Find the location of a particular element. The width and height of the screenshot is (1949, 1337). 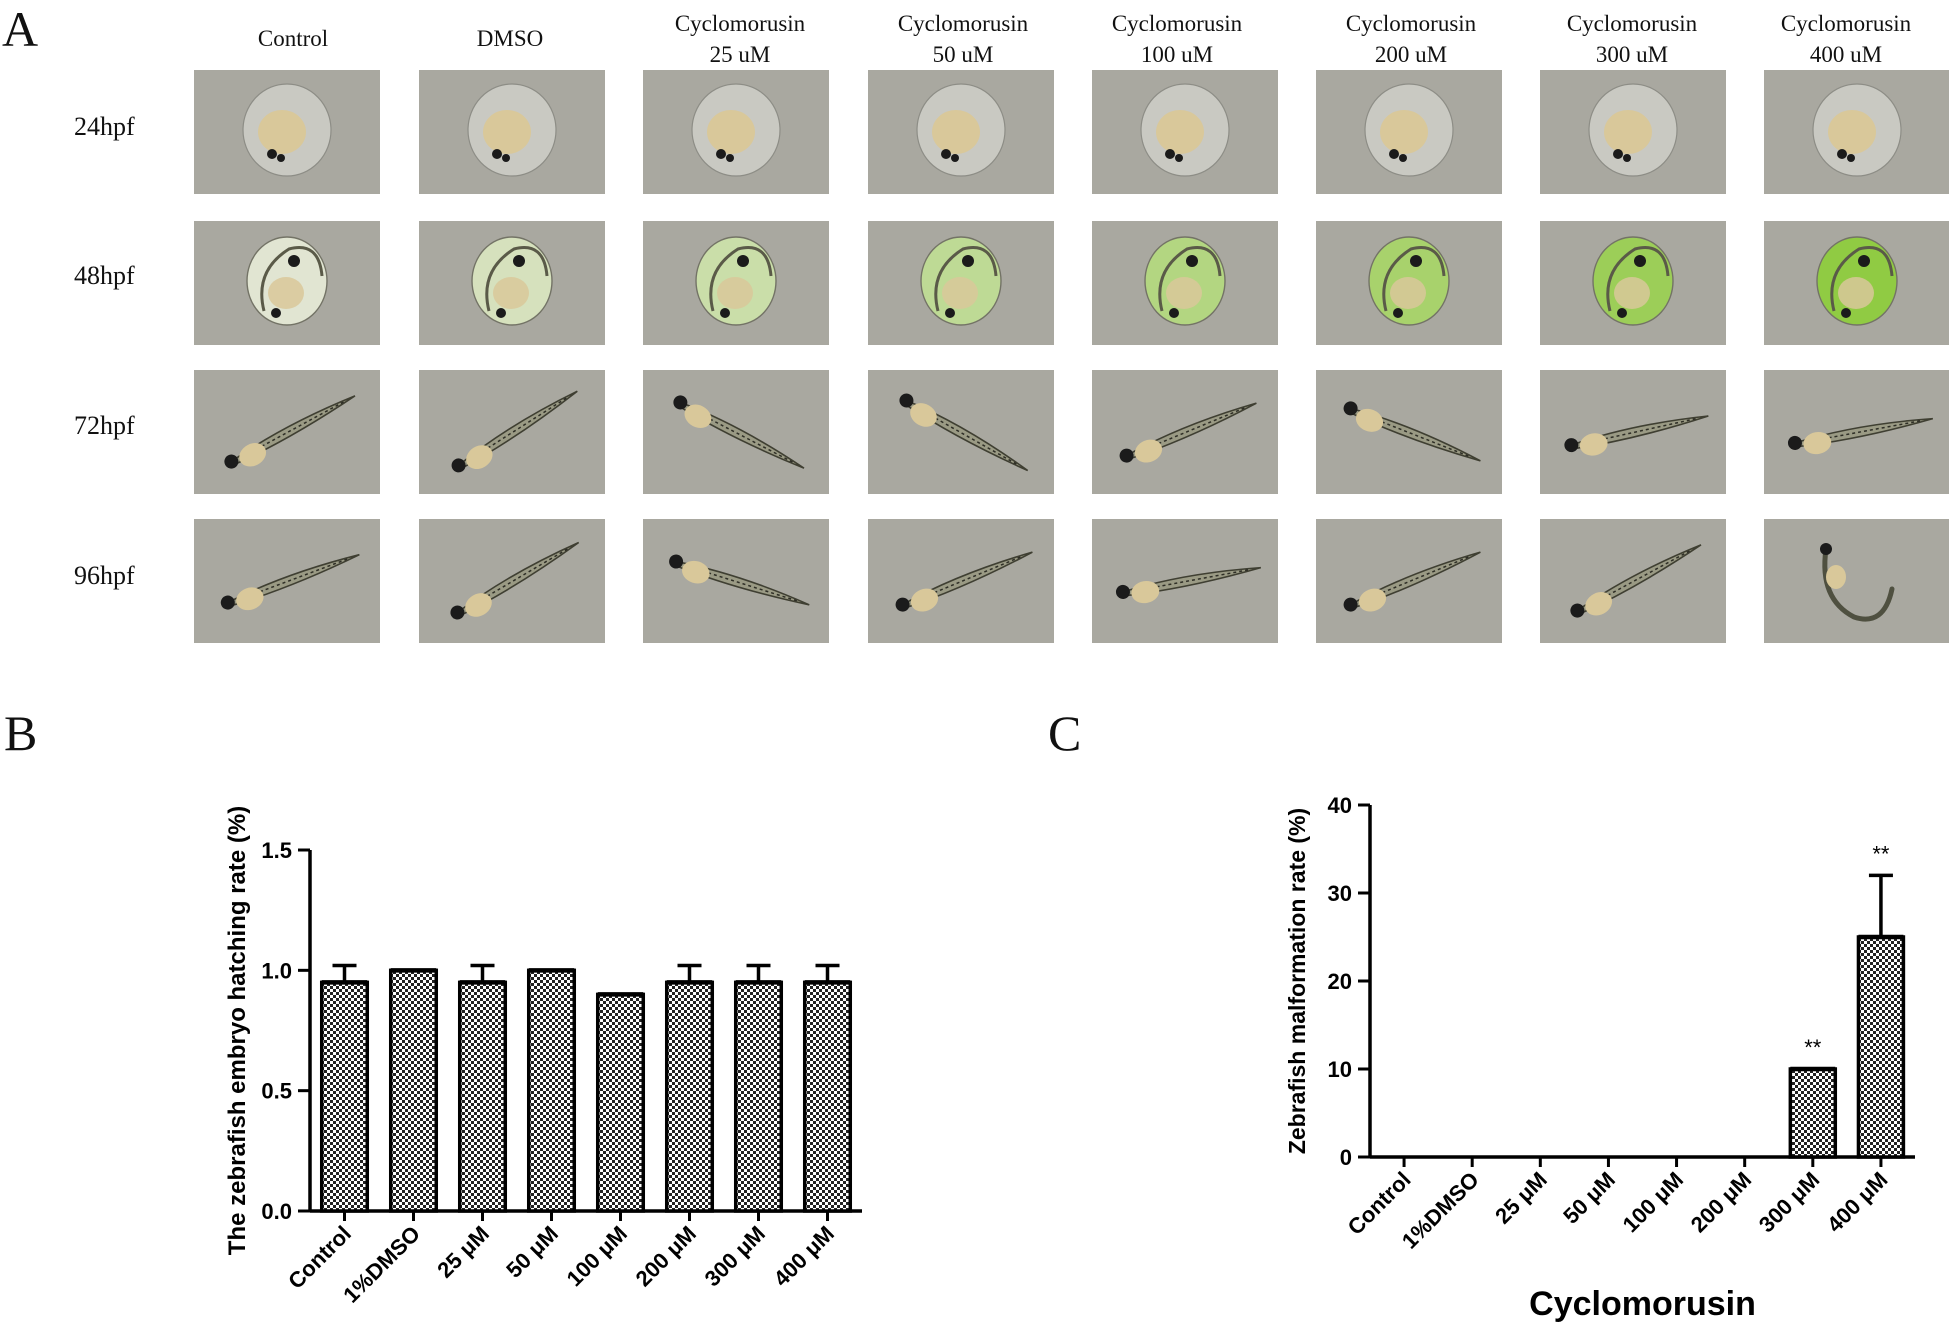

y-tick-label: 1.5 is located at coordinates (276, 850).